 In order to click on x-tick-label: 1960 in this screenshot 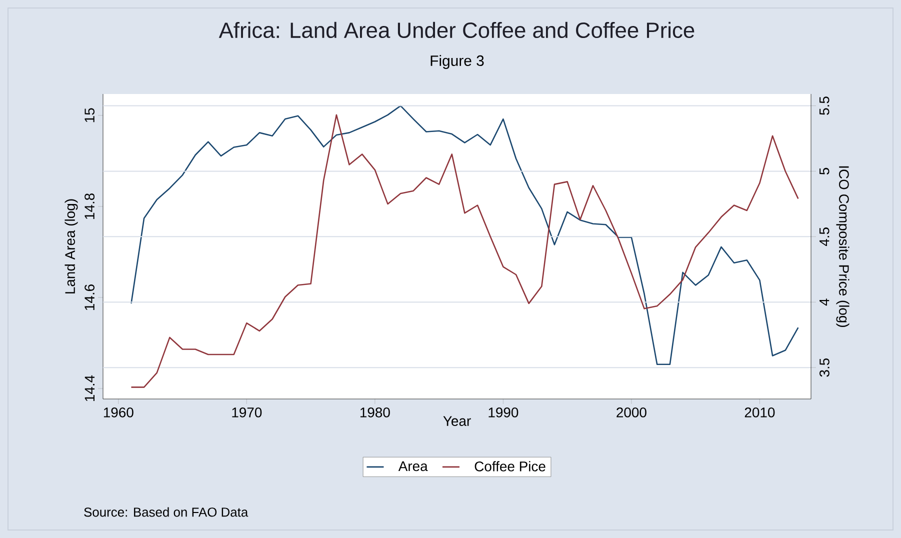, I will do `click(119, 412)`.